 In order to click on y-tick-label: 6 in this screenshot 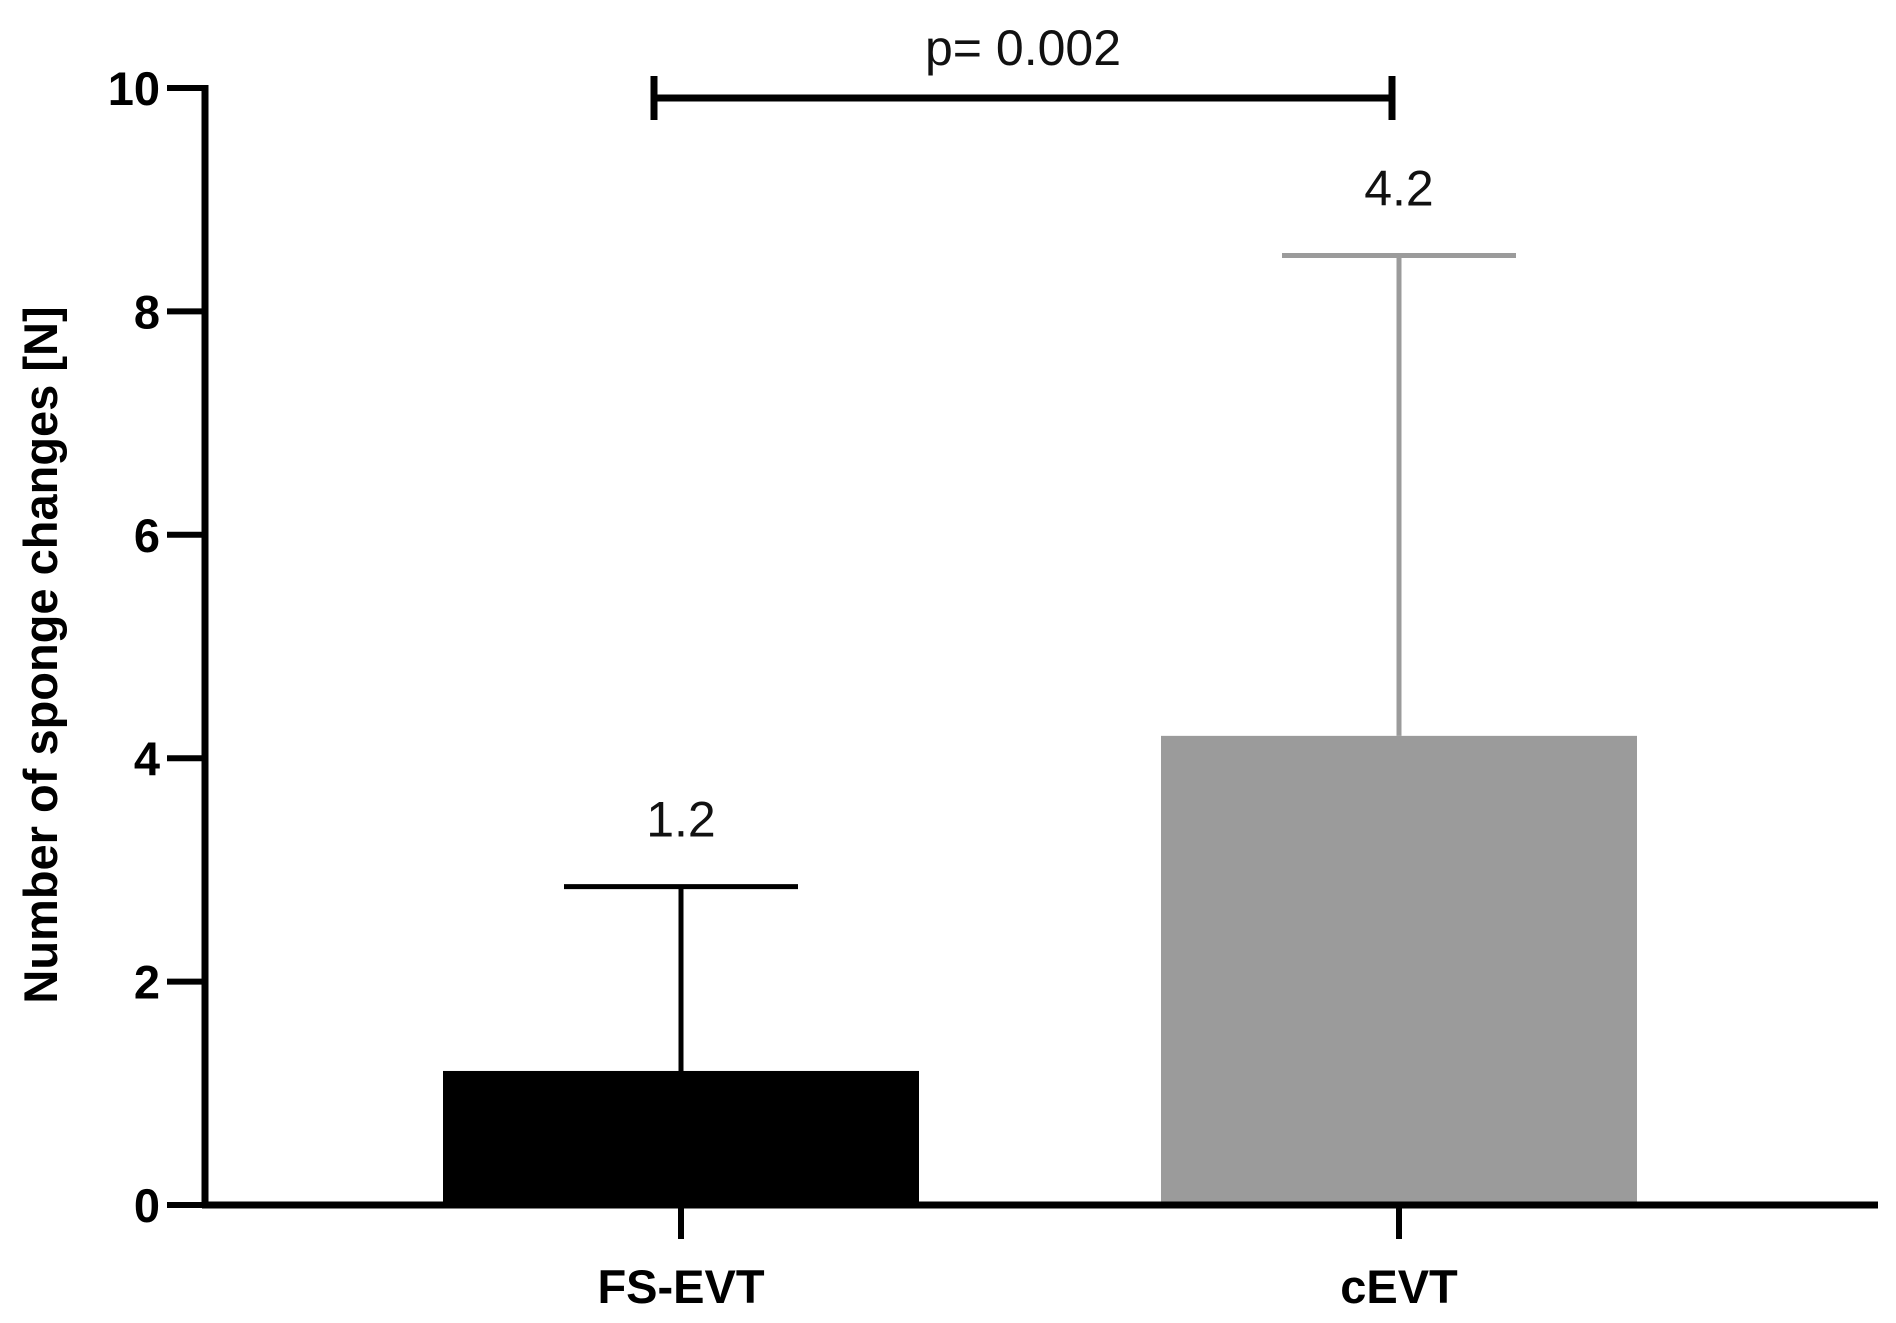, I will do `click(147, 535)`.